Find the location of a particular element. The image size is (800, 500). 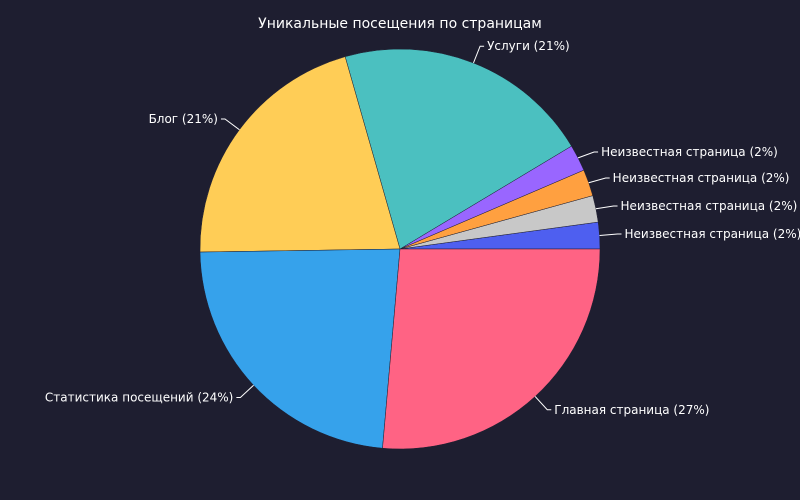

slice-label-0: Неизвестная страница (2%) is located at coordinates (712, 234).